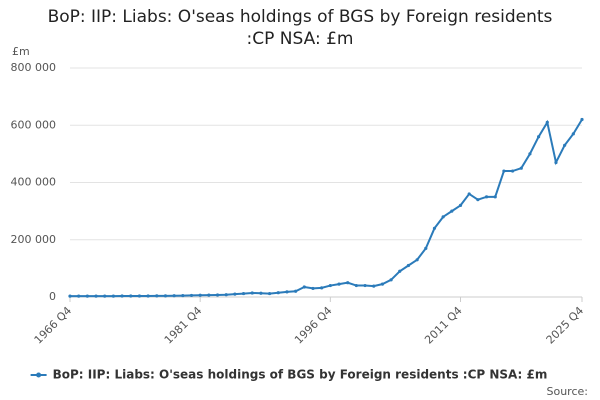  I want to click on y-unit: £m, so click(21, 51).